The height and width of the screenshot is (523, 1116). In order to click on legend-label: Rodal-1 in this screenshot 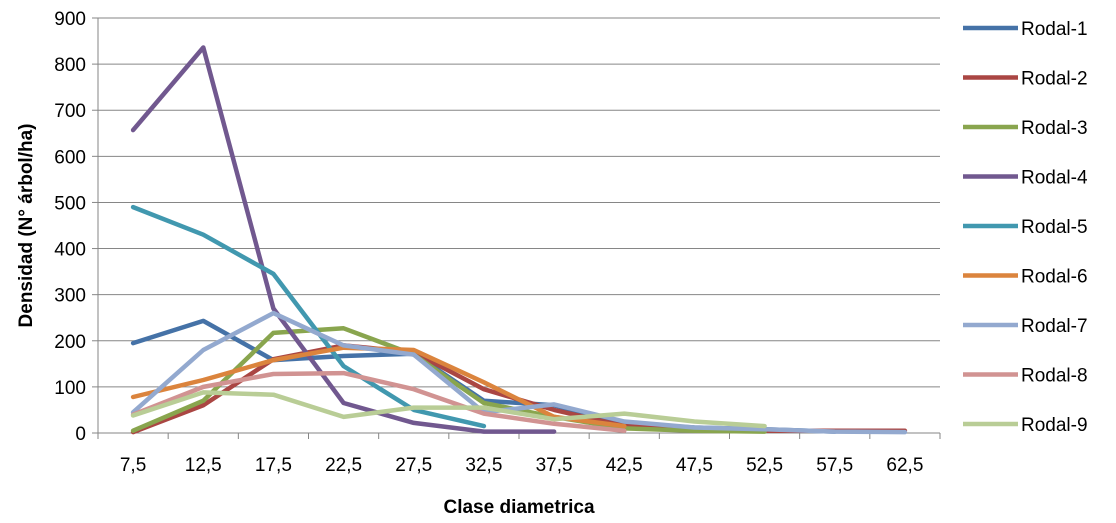, I will do `click(1054, 29)`.